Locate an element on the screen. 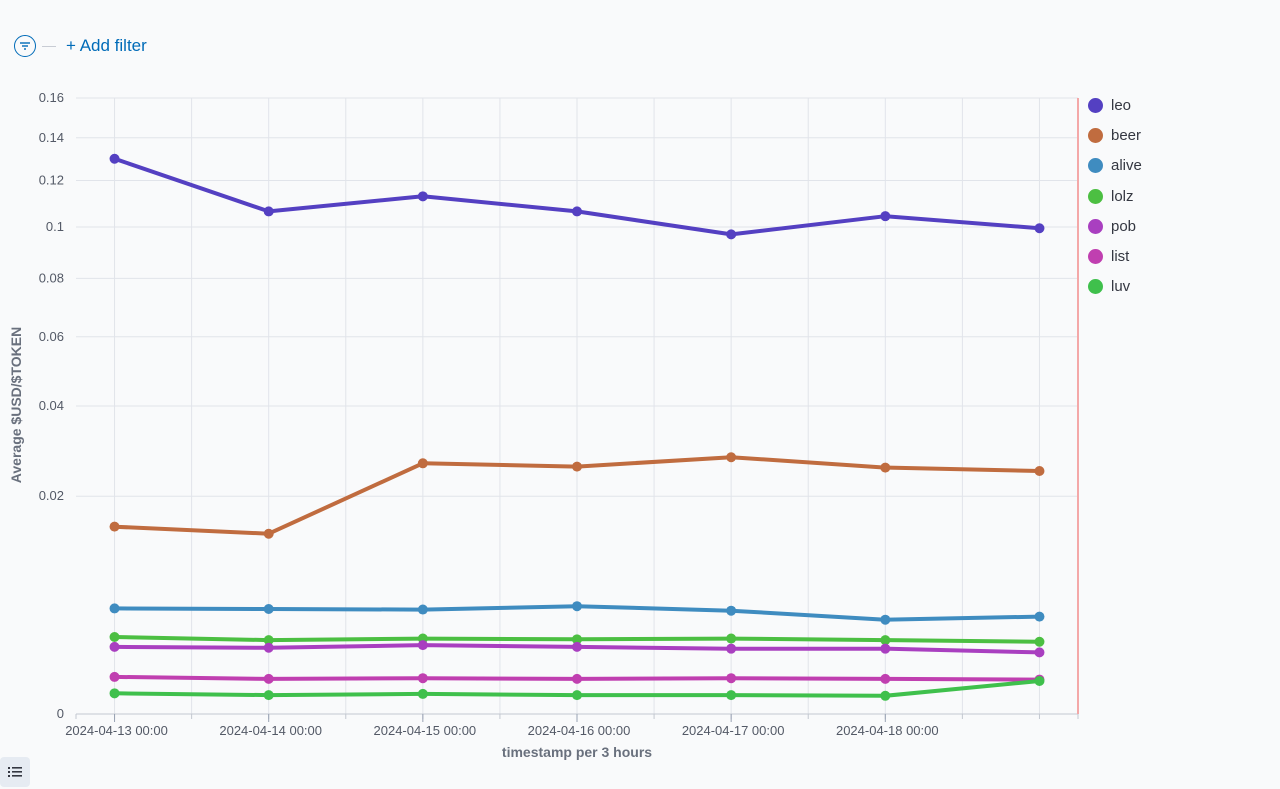 This screenshot has width=1280, height=789. legend-item-leo: leo is located at coordinates (1115, 105).